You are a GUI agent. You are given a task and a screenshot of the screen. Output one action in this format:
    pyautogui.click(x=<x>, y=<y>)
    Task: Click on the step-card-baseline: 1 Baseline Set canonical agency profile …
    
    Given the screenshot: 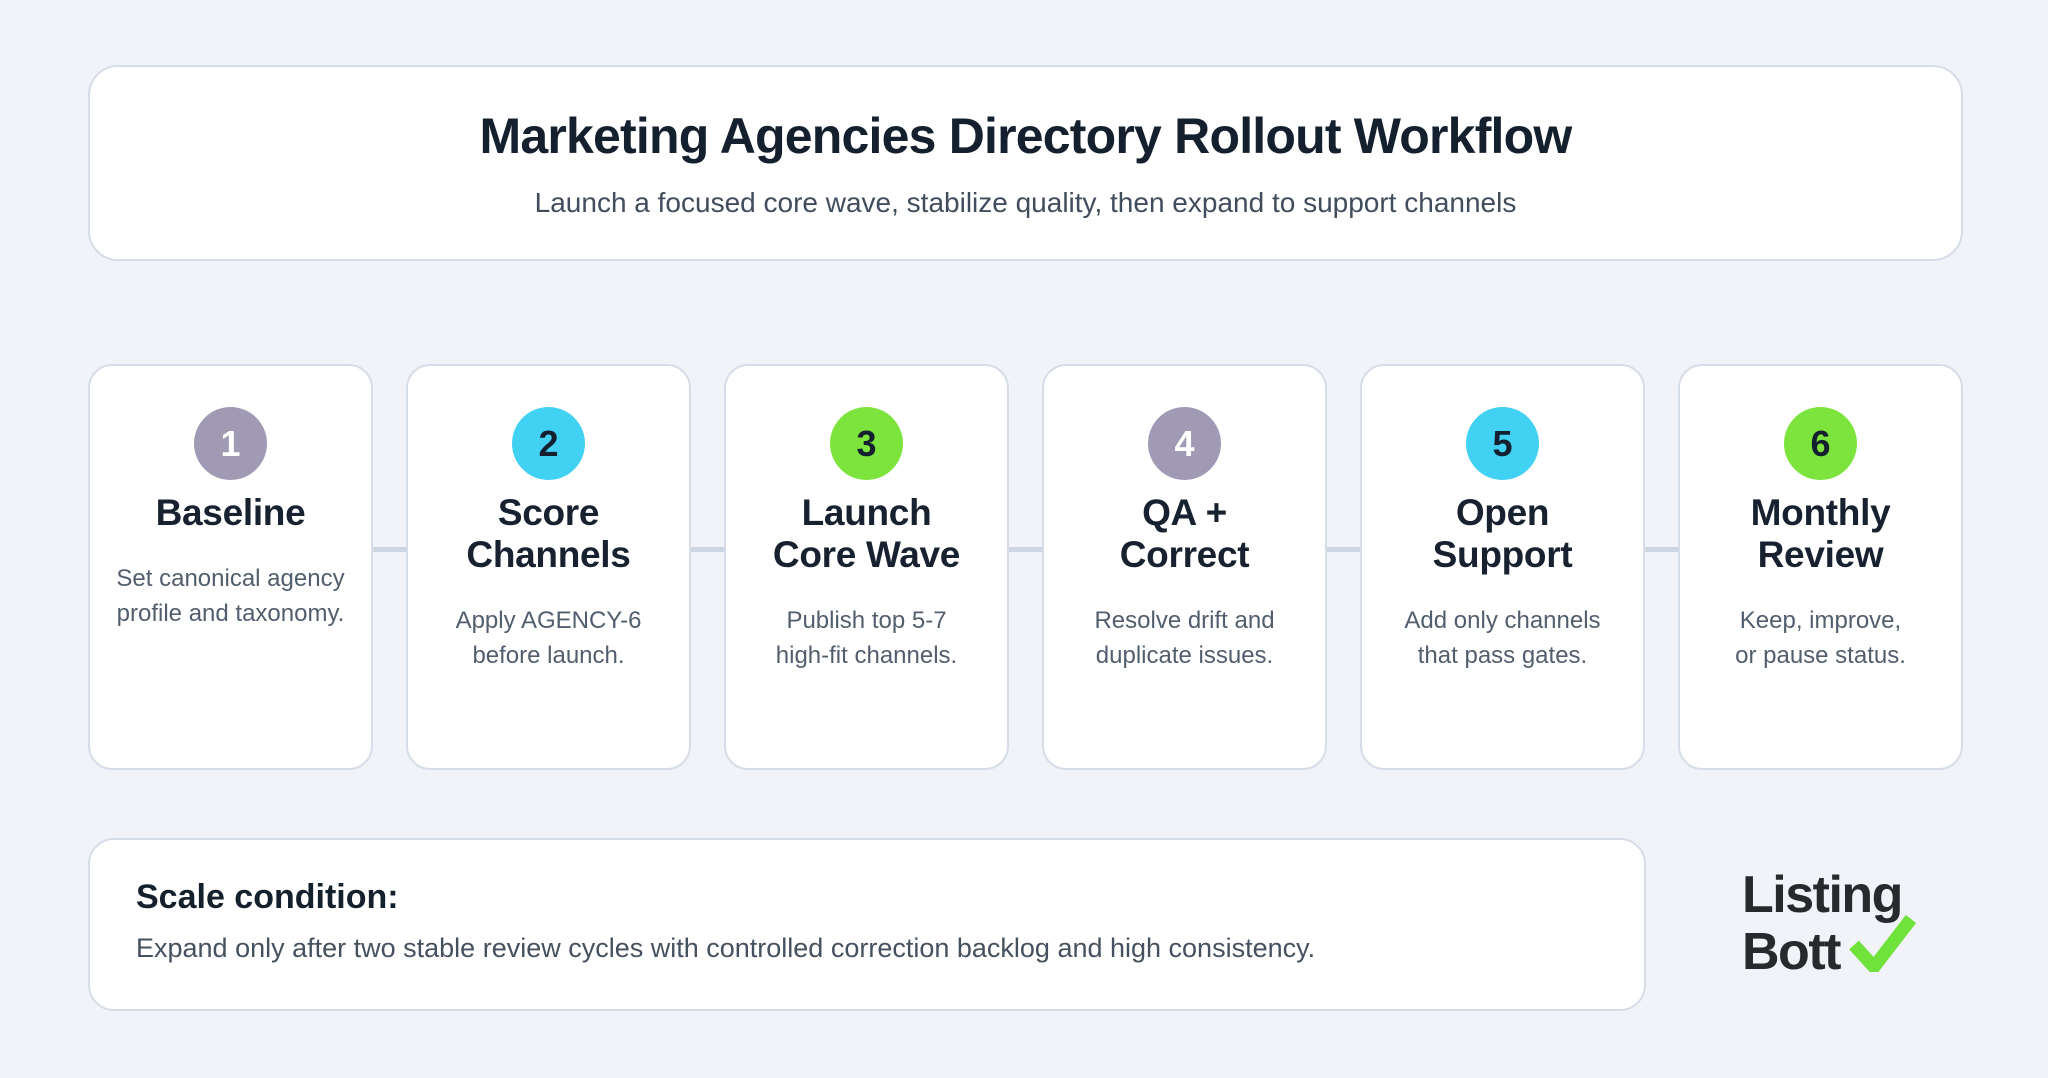 What is the action you would take?
    pyautogui.click(x=230, y=567)
    